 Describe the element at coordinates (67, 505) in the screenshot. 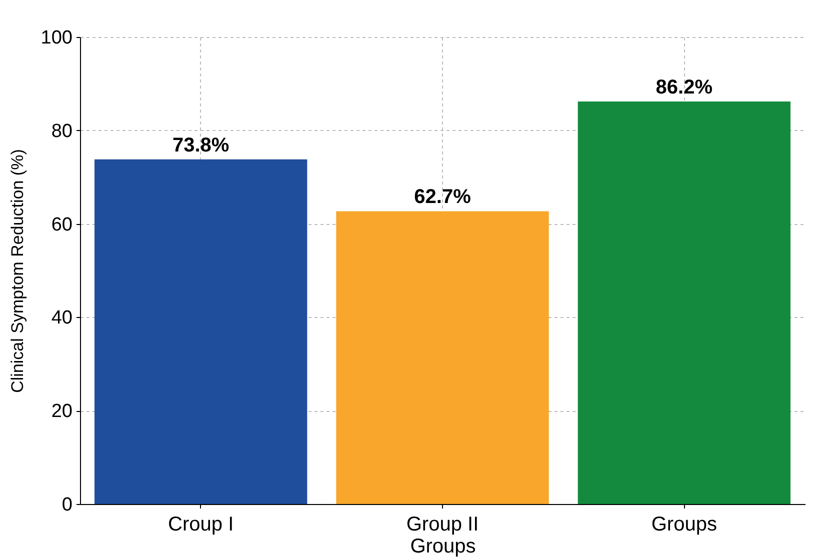

I see `y-tick-label: 0` at that location.